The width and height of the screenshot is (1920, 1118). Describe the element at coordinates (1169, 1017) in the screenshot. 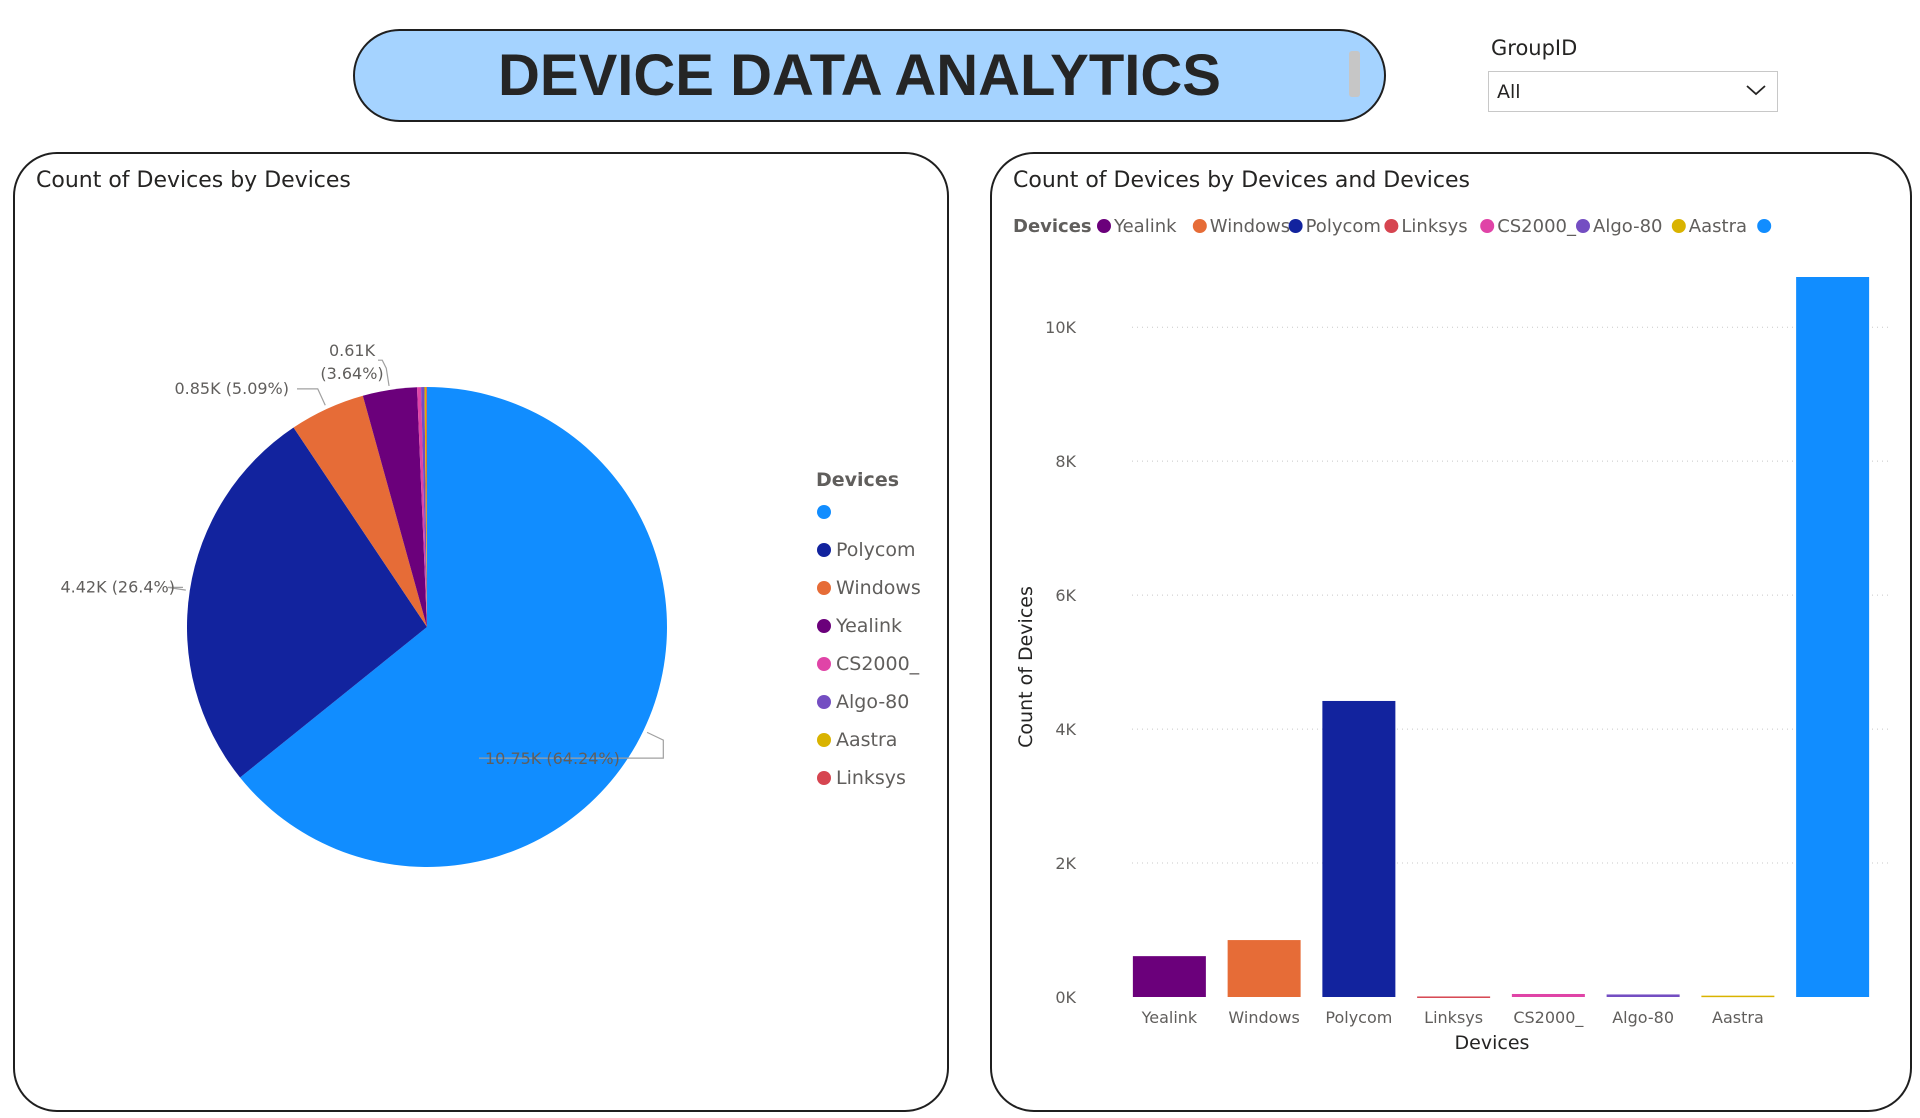

I see `bar-xtick-label: Yealink` at that location.